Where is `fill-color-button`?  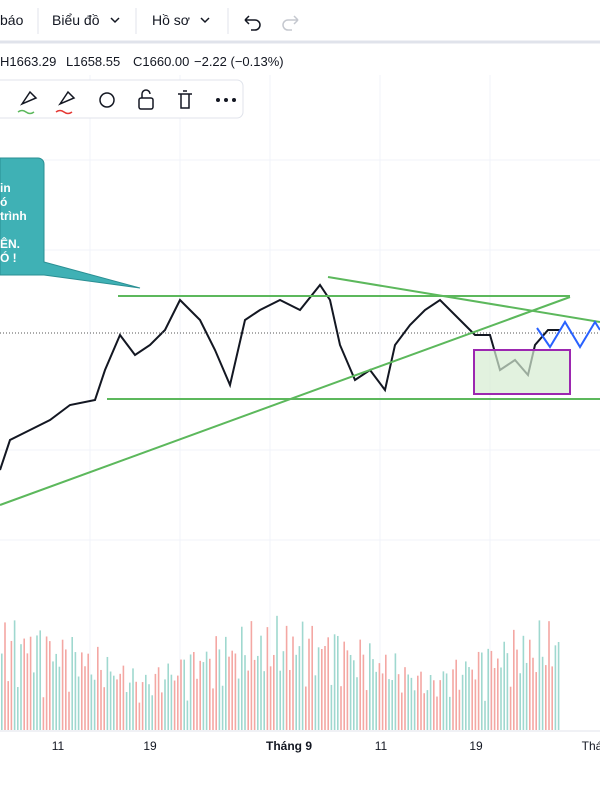
fill-color-button is located at coordinates (28, 98).